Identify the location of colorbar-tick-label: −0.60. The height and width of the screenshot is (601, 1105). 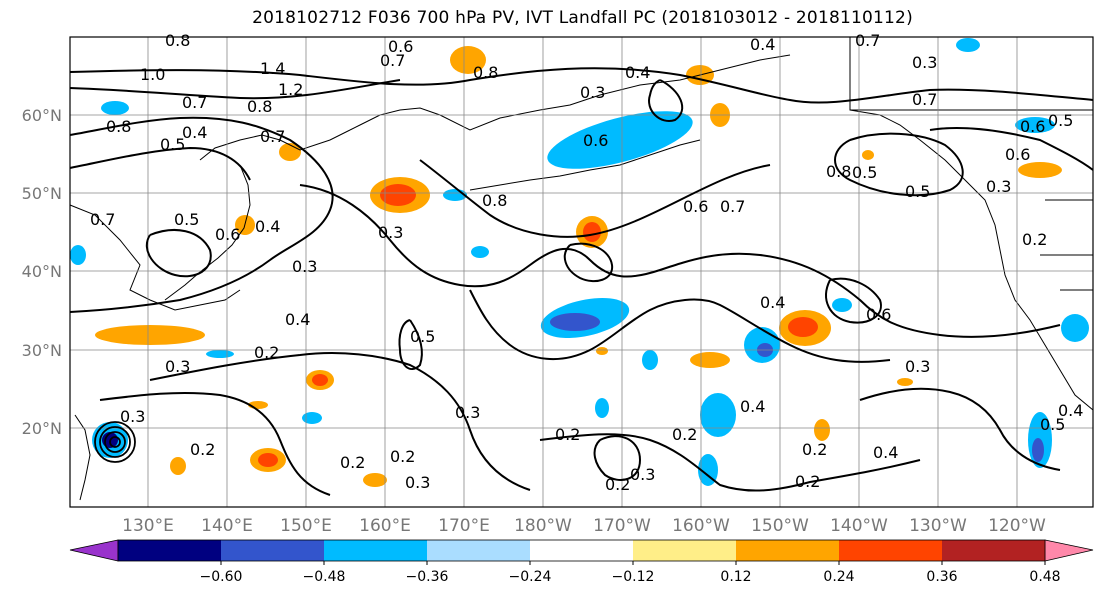
(221, 577).